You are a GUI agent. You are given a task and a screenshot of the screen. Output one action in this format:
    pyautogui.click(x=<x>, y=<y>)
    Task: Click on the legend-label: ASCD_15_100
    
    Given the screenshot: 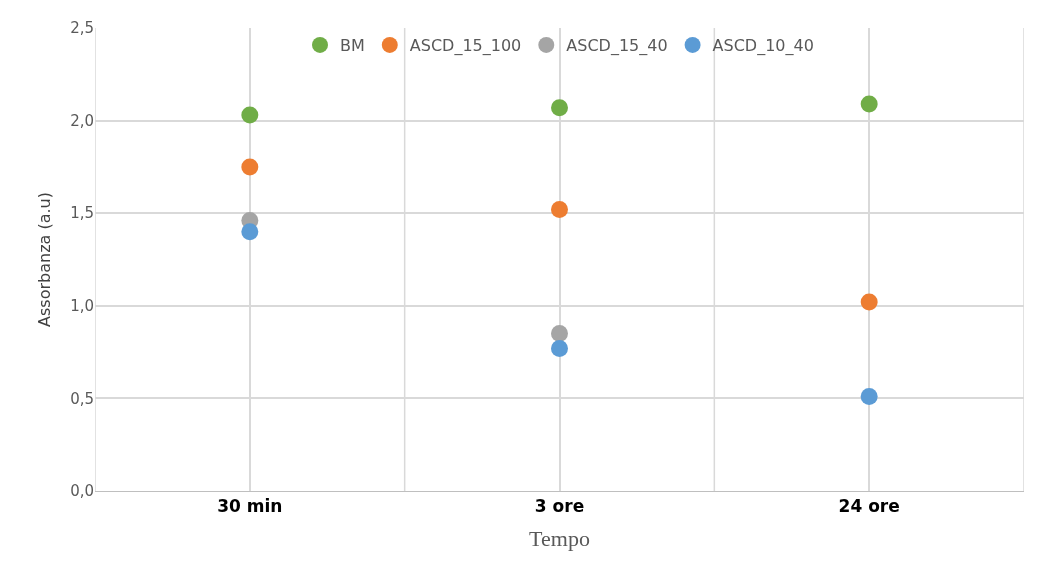 What is the action you would take?
    pyautogui.click(x=465, y=46)
    